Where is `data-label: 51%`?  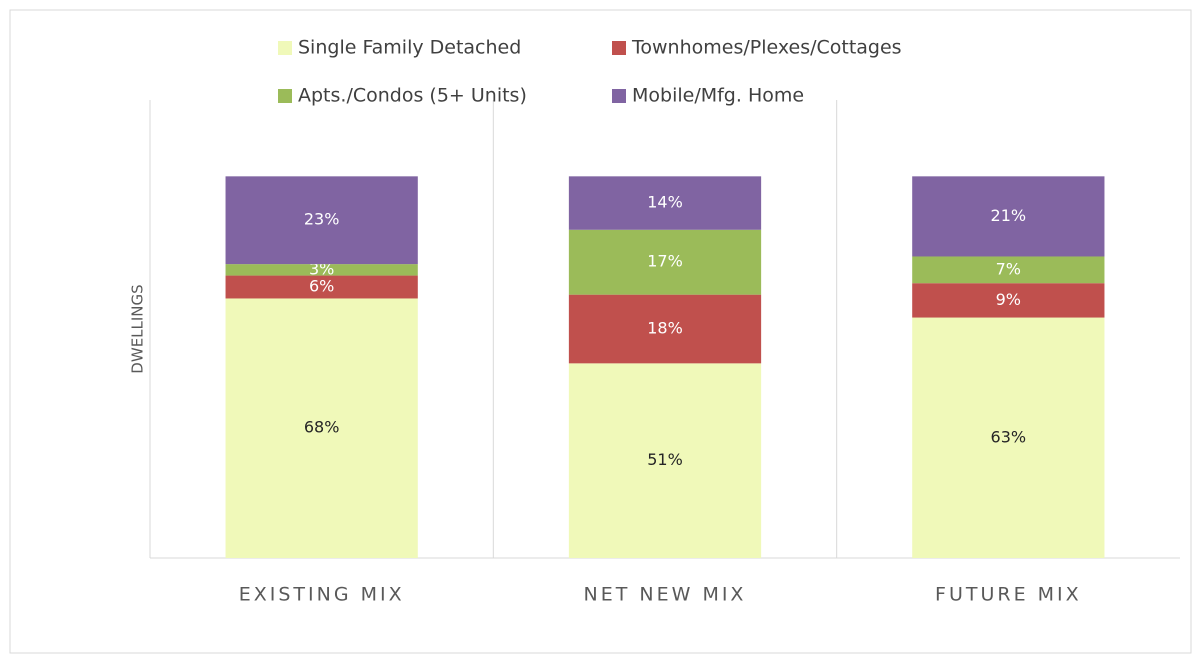 data-label: 51% is located at coordinates (665, 459).